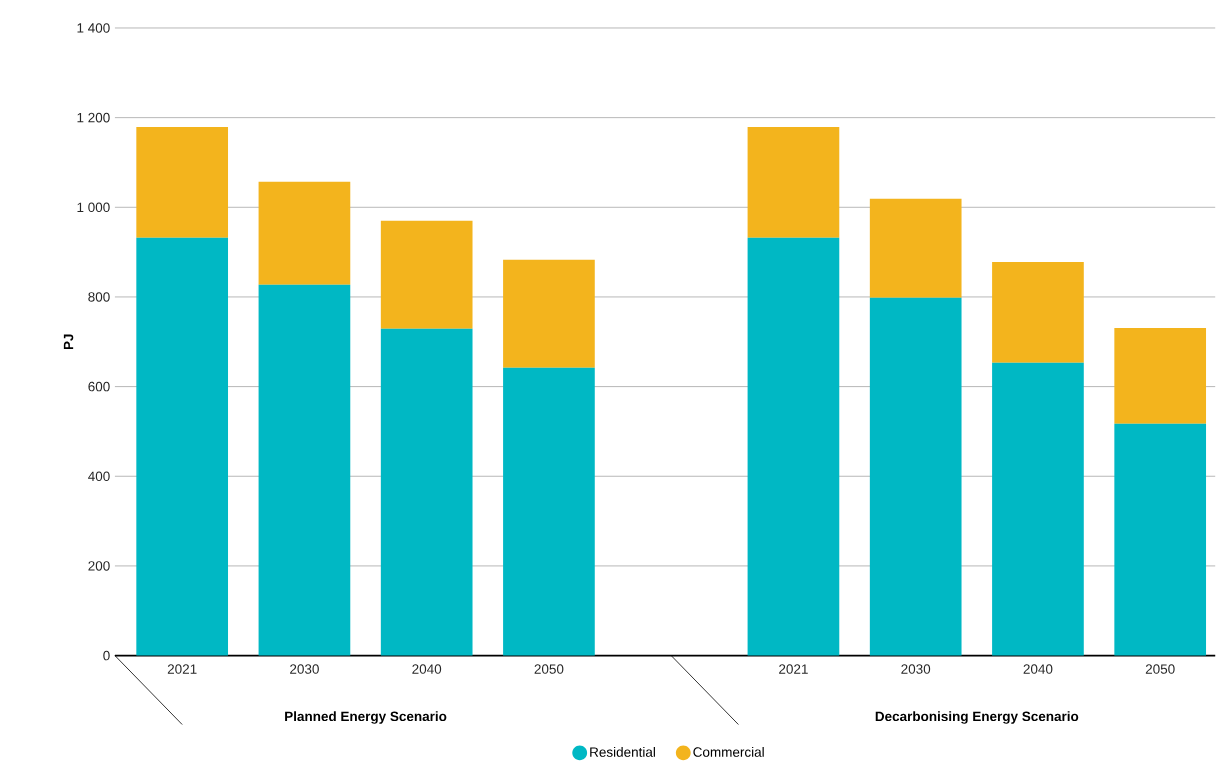  I want to click on y-tick-label: 1 000, so click(93, 207).